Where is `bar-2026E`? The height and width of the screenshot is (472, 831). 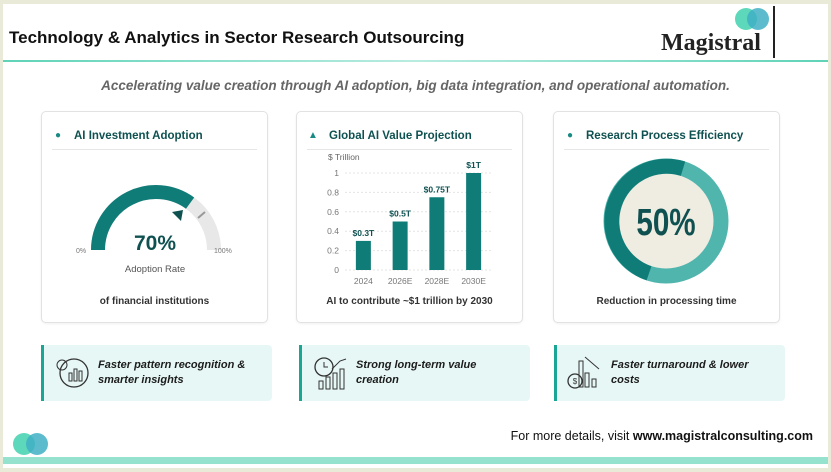
bar-2026E is located at coordinates (400, 245).